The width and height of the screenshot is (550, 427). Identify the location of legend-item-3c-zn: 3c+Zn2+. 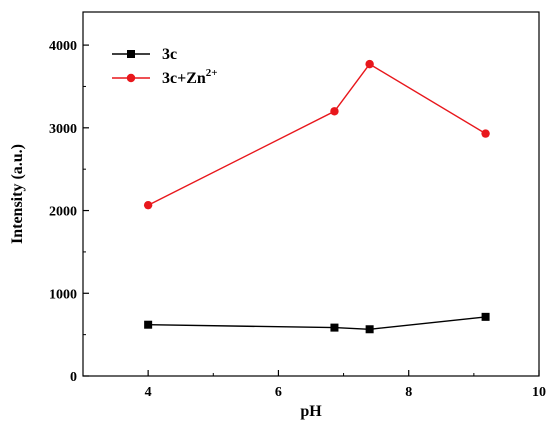
(165, 77).